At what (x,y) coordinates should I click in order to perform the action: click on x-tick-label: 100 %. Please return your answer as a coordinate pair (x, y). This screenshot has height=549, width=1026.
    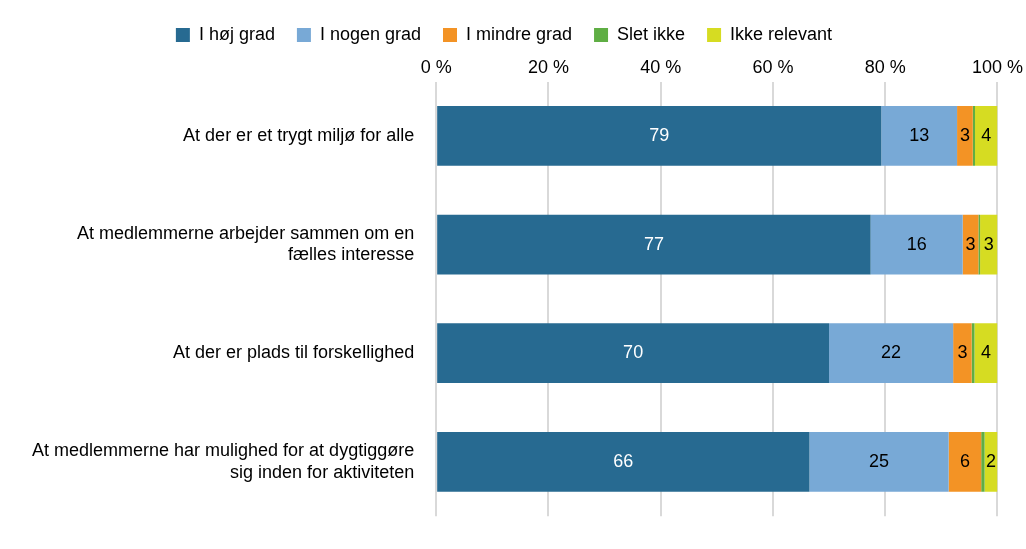
    Looking at the image, I should click on (997, 66).